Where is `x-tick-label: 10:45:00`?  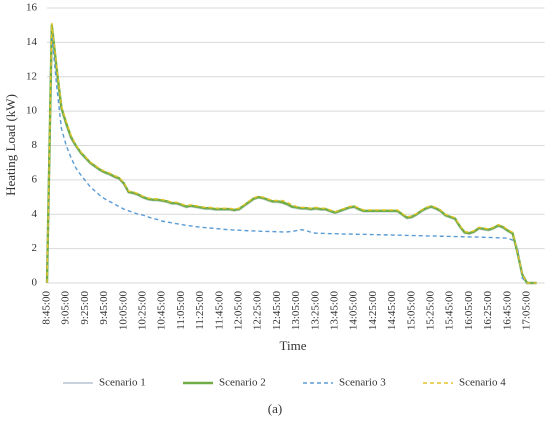
x-tick-label: 10:45:00 is located at coordinates (162, 311).